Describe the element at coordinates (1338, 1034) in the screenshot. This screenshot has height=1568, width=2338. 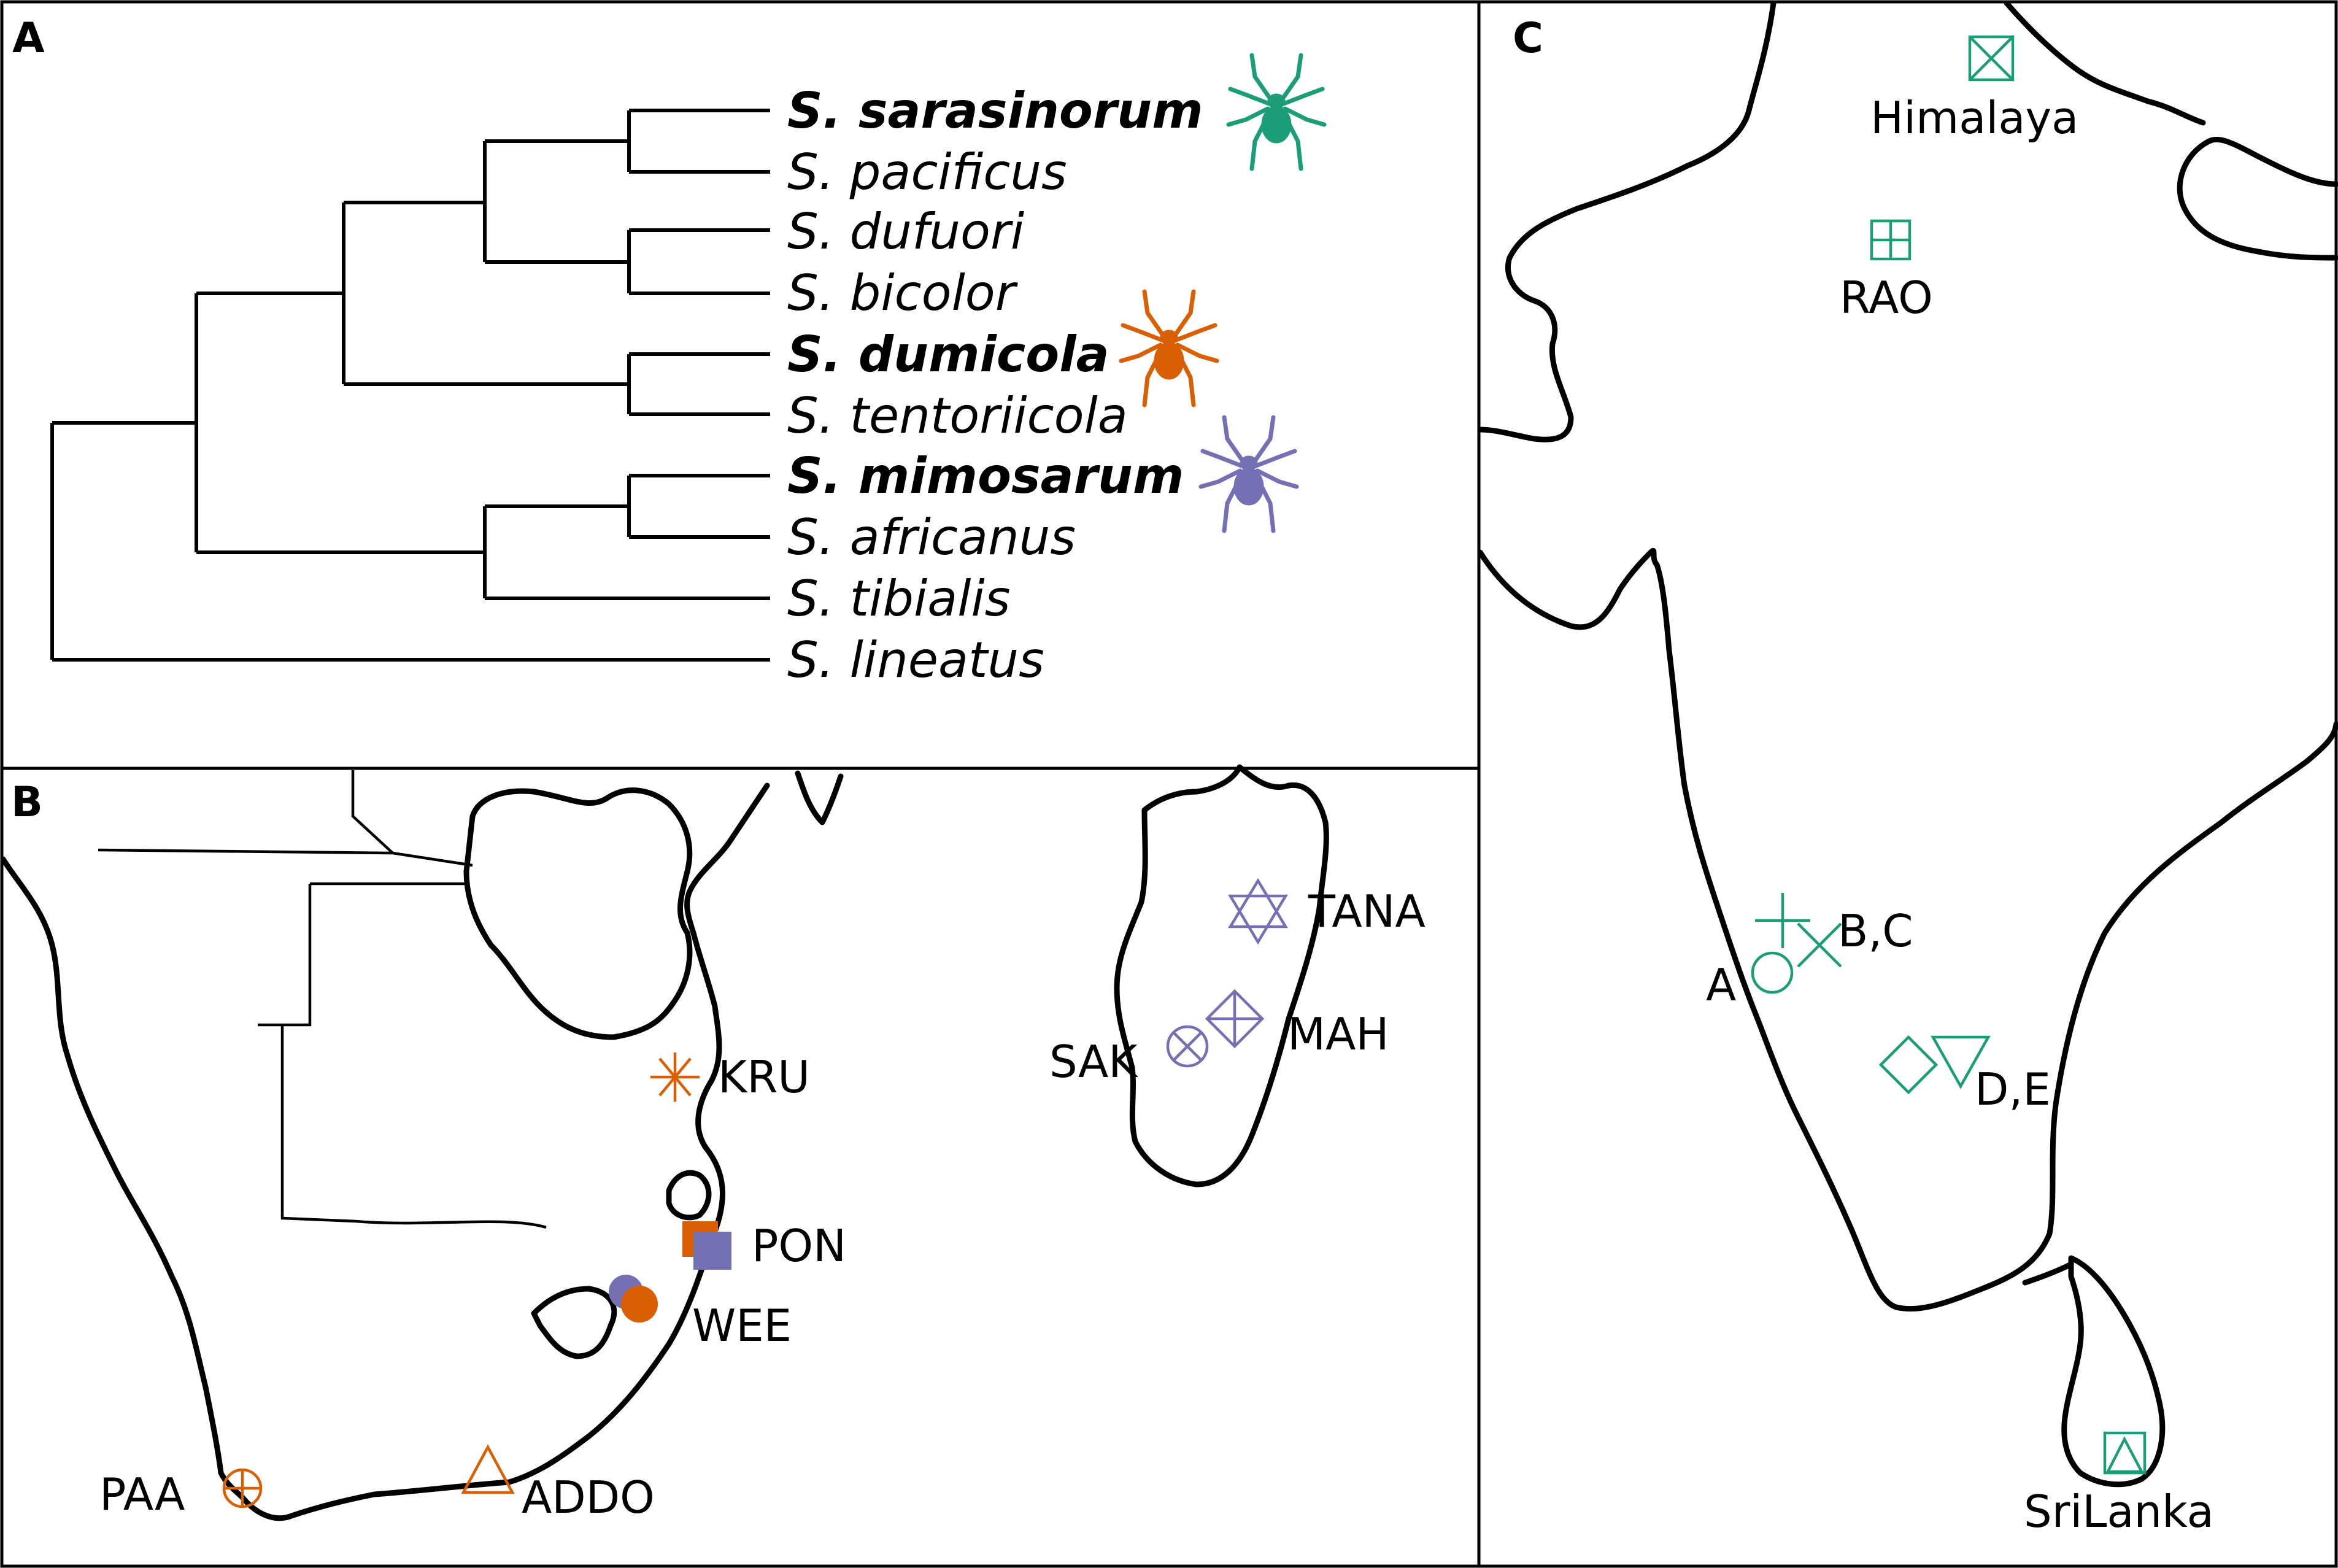
I see `site-label-mah: MAH` at that location.